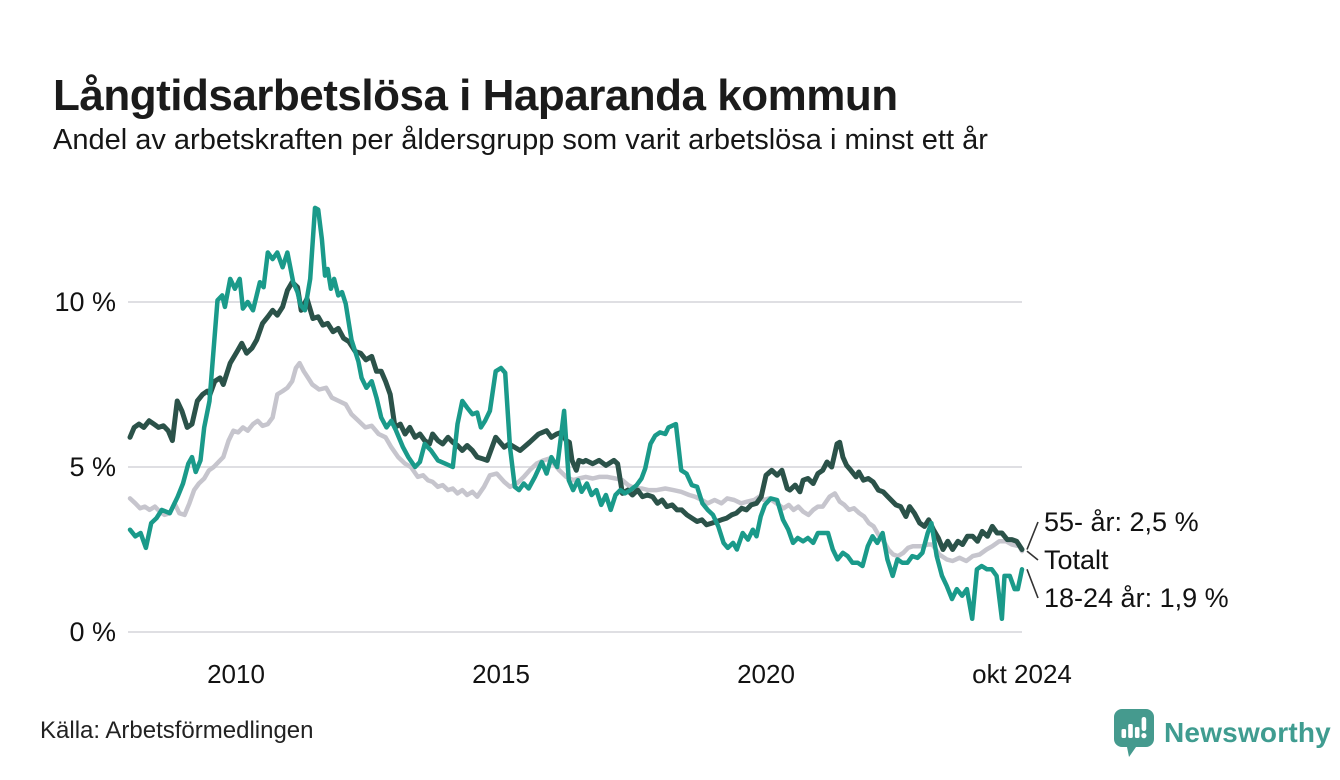 This screenshot has width=1340, height=780. Describe the element at coordinates (1076, 560) in the screenshot. I see `series-end-label-Totalt: Totalt` at that location.